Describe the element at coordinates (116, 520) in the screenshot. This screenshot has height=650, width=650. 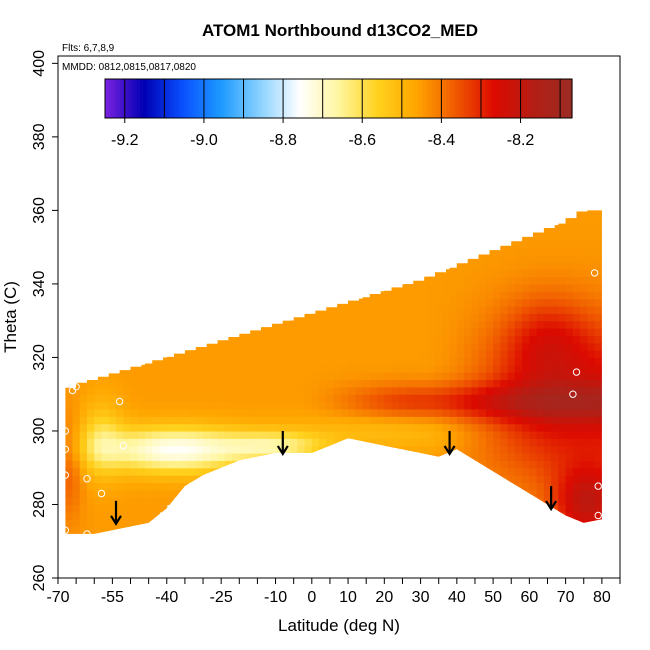
I see `arrow-head` at that location.